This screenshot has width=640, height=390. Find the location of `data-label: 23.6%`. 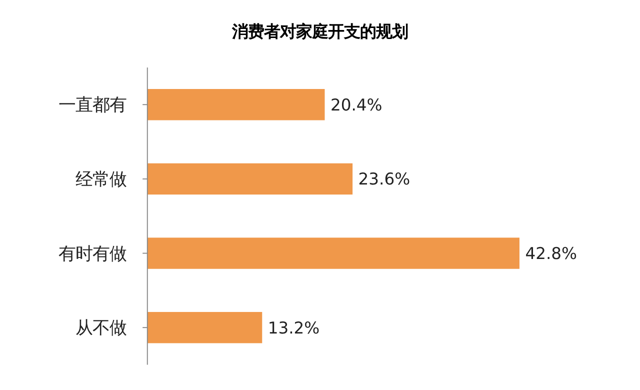

data-label: 23.6% is located at coordinates (384, 179).